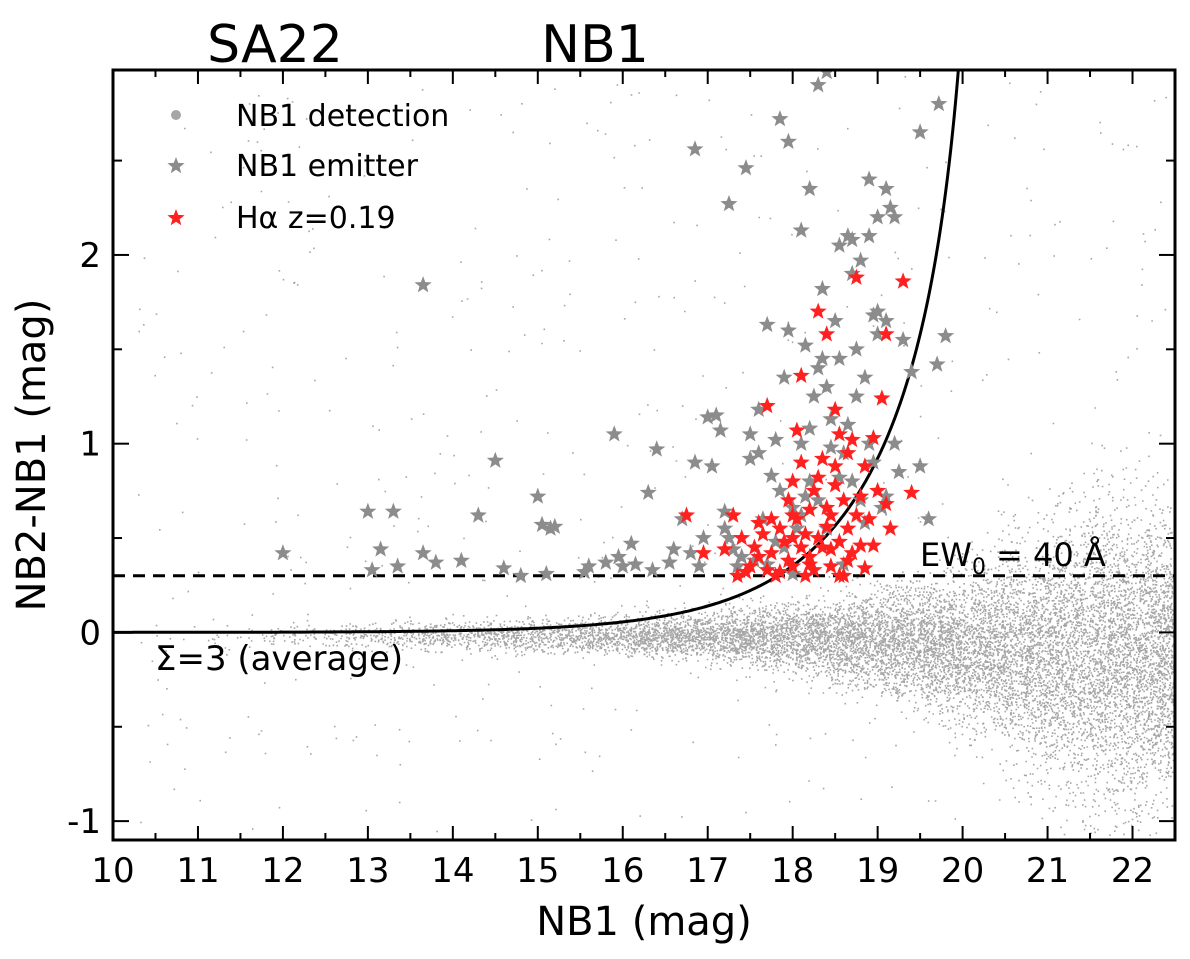  I want to click on x-tick-label: 12, so click(282, 871).